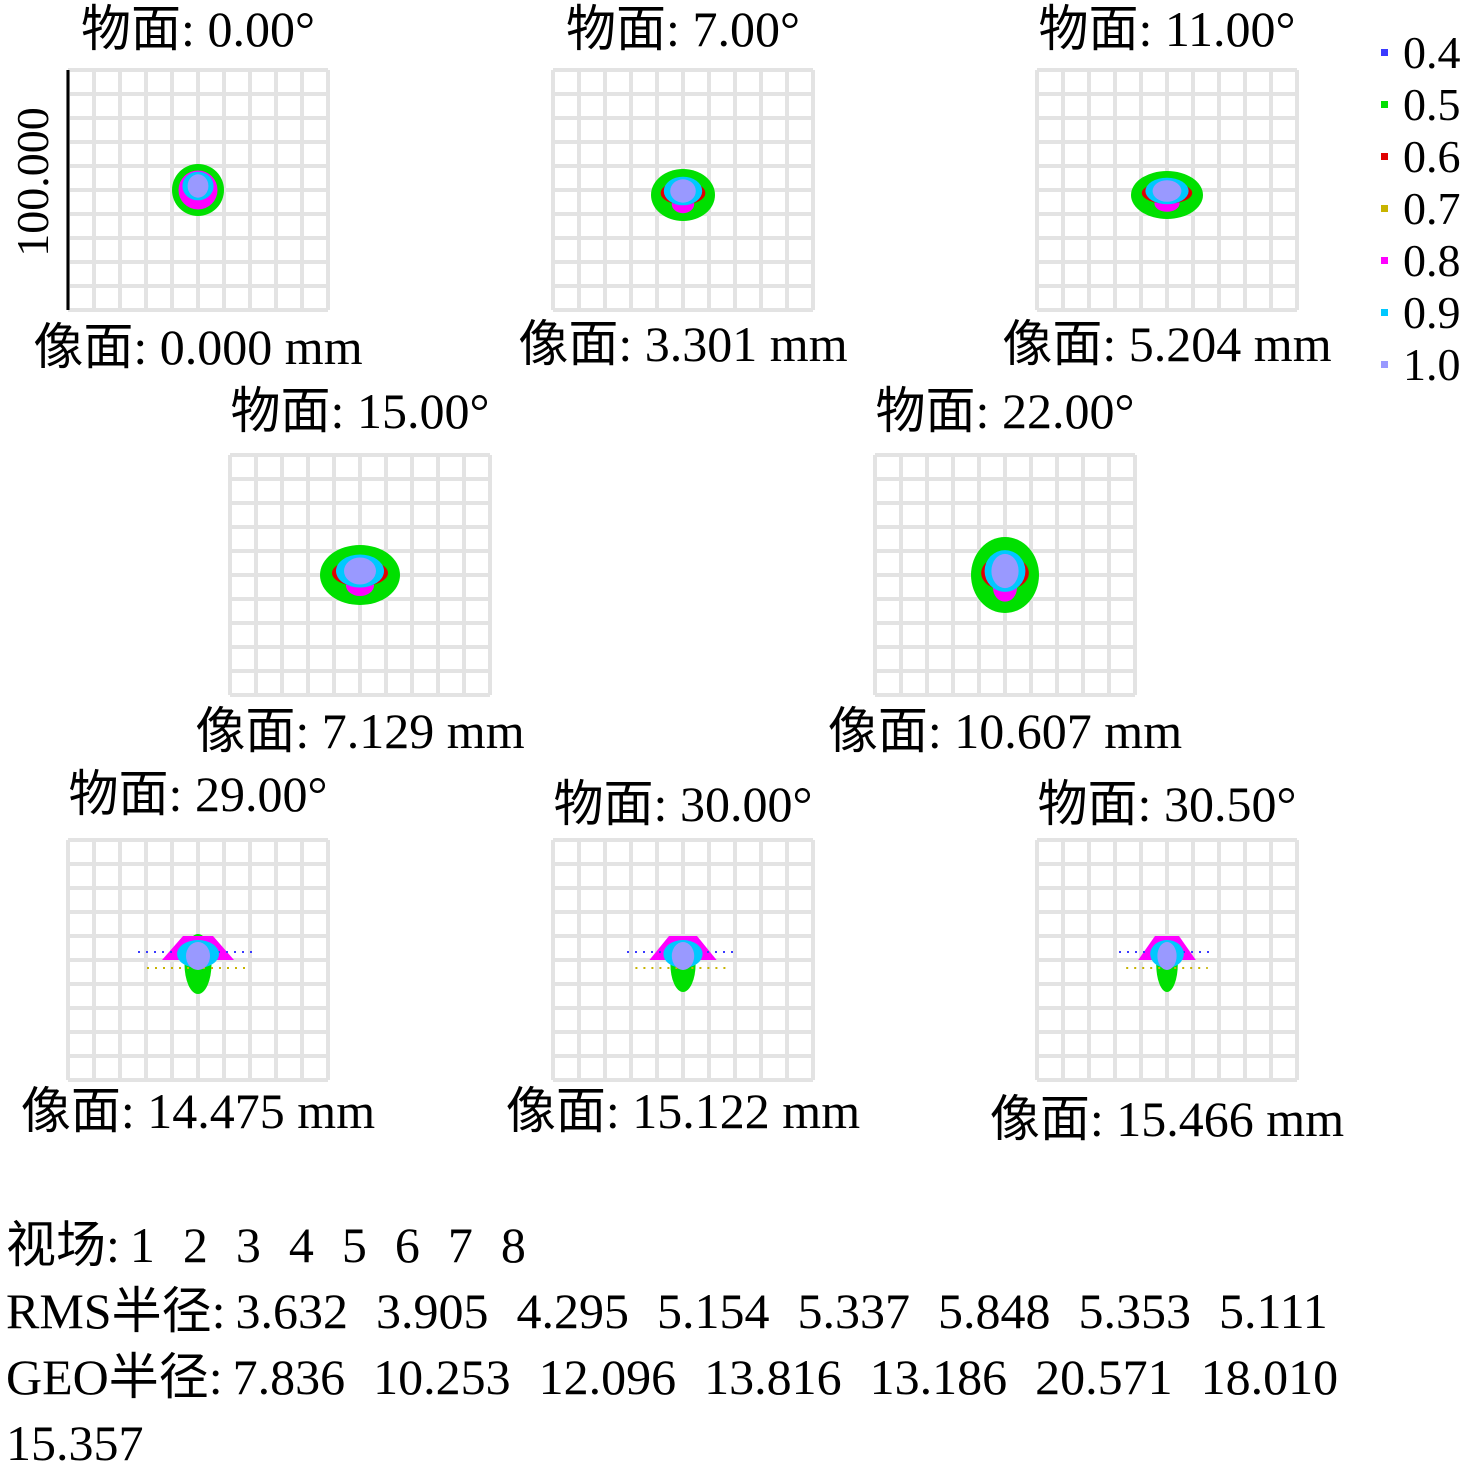 The width and height of the screenshot is (1476, 1479). What do you see at coordinates (741, 1245) in the screenshot?
I see `field-row: 视场: 1 2 3 4 5 6 7 8` at bounding box center [741, 1245].